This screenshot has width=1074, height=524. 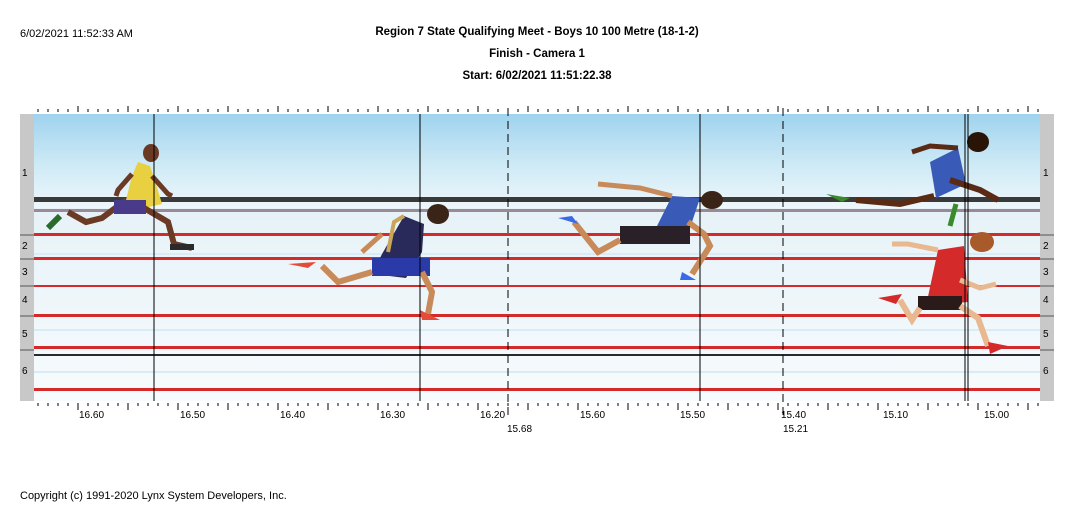 I want to click on time-label: 16.40, so click(x=293, y=415).